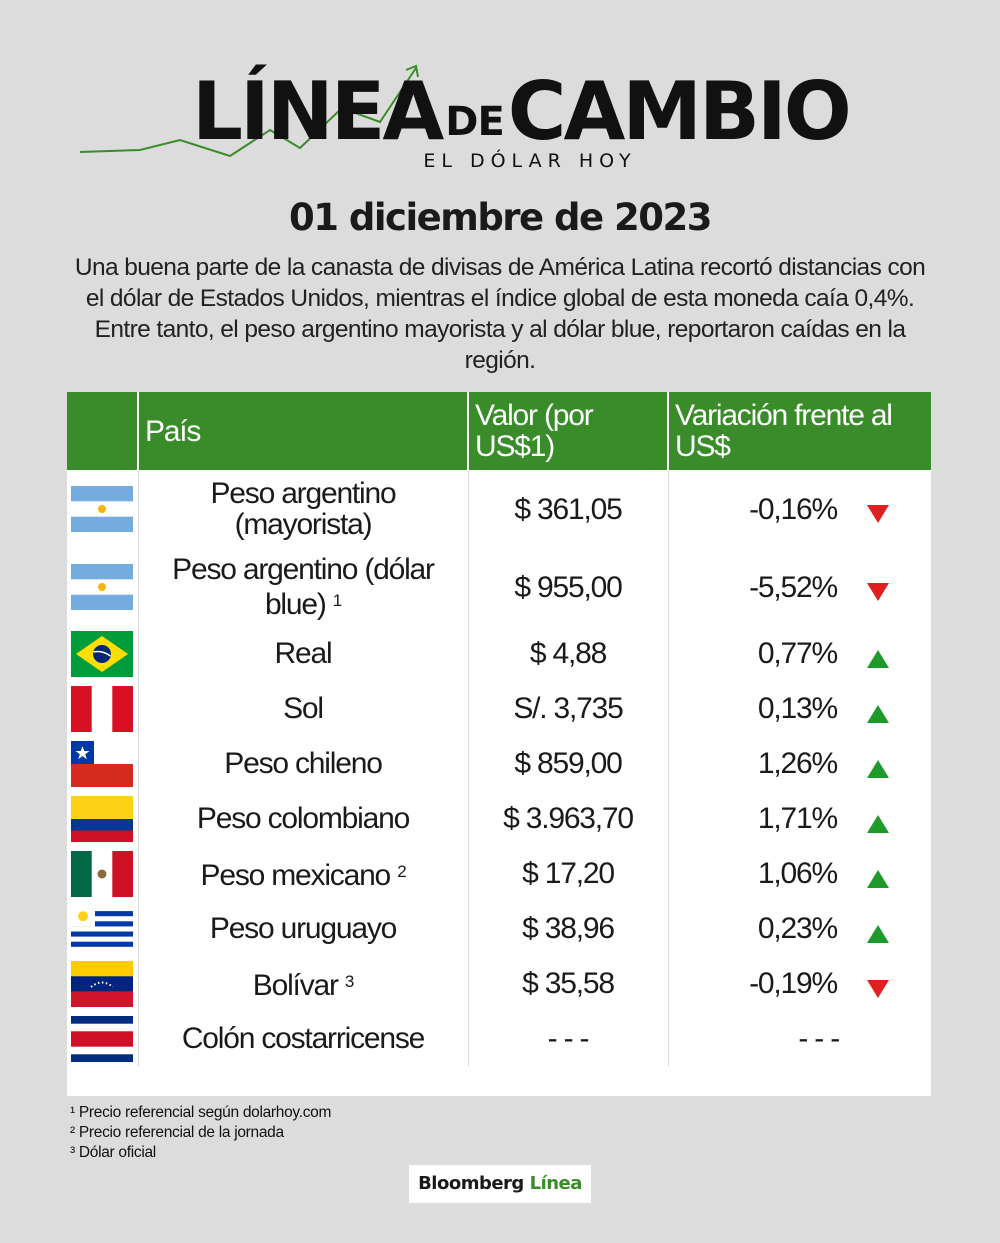 The image size is (1000, 1243). What do you see at coordinates (568, 763) in the screenshot?
I see `value-cell: $ 859,00` at bounding box center [568, 763].